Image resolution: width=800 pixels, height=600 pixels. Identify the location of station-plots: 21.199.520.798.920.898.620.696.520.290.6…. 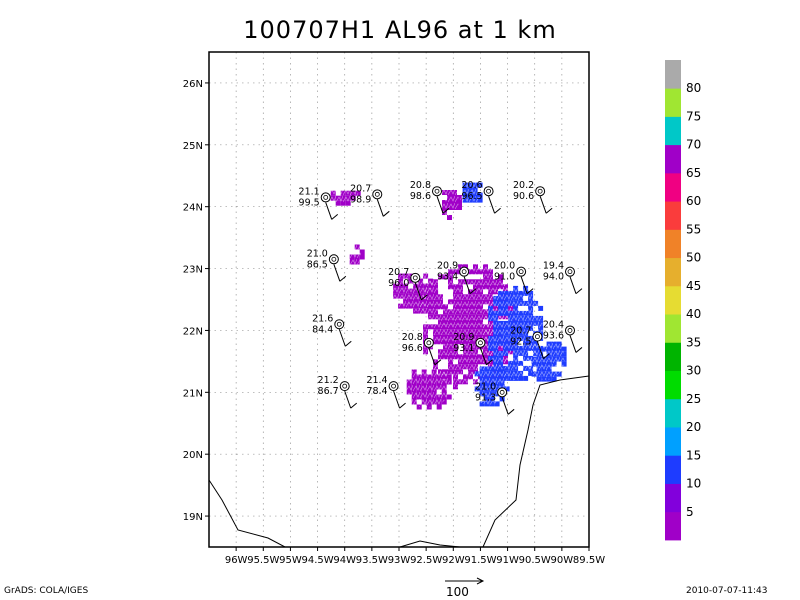
(441, 297).